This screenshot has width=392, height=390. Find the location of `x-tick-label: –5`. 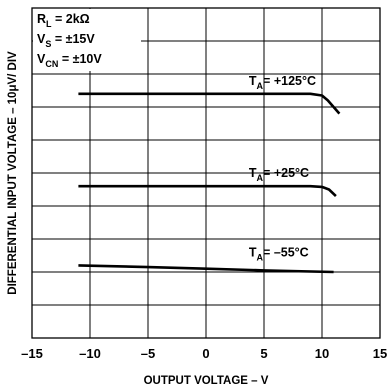

x-tick-label: –5 is located at coordinates (148, 353).